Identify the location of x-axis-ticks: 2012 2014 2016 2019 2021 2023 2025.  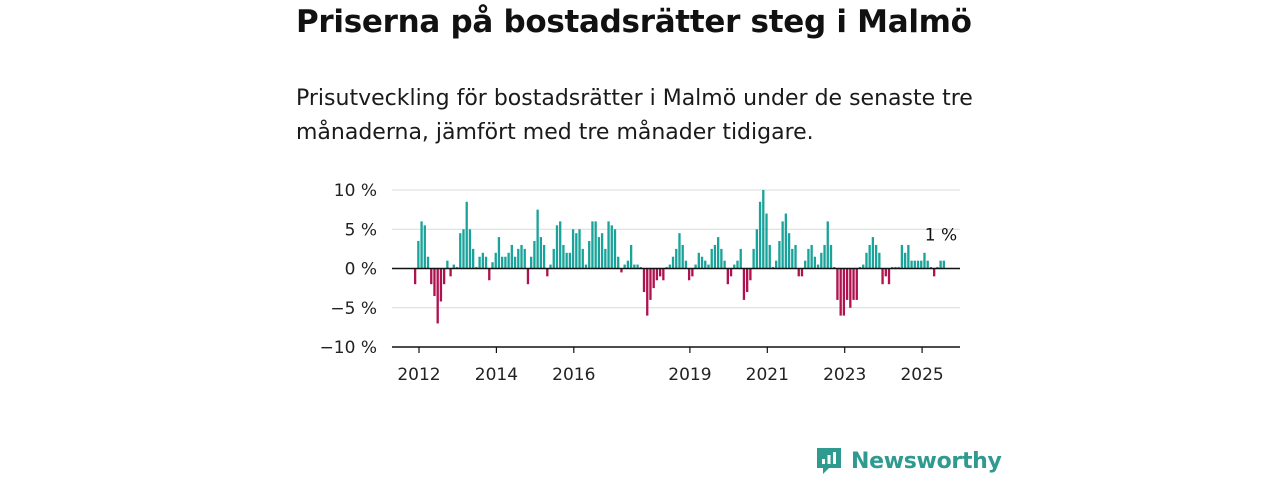
(670, 366).